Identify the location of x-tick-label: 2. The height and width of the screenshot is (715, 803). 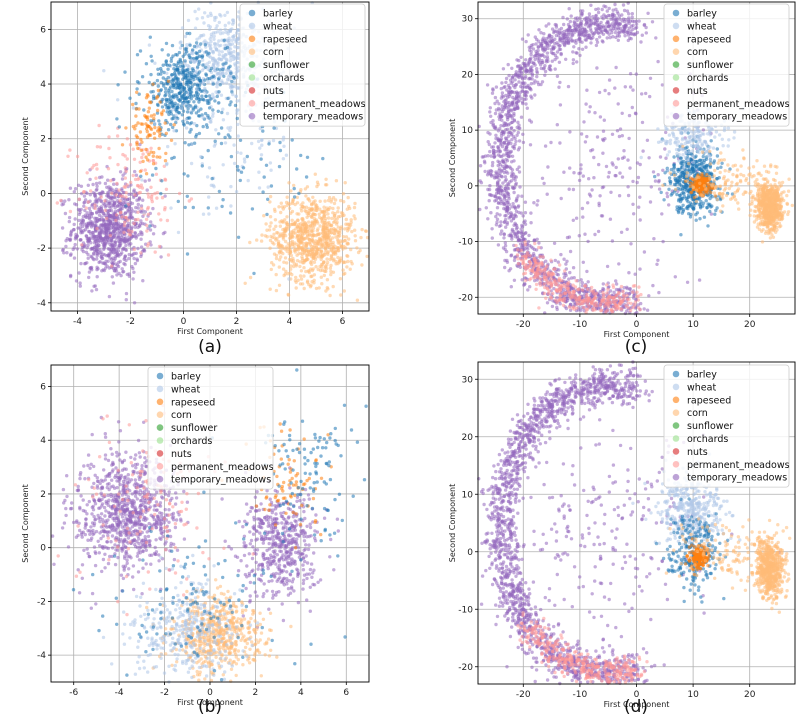
(237, 322).